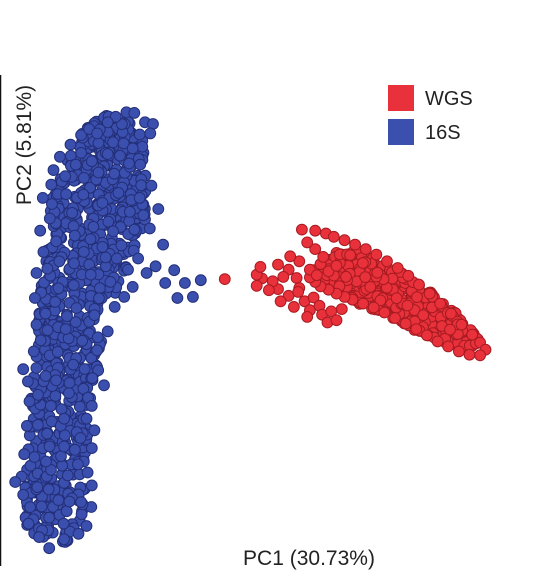 Image resolution: width=557 pixels, height=576 pixels. What do you see at coordinates (401, 132) in the screenshot?
I see `legend-swatch-16s` at bounding box center [401, 132].